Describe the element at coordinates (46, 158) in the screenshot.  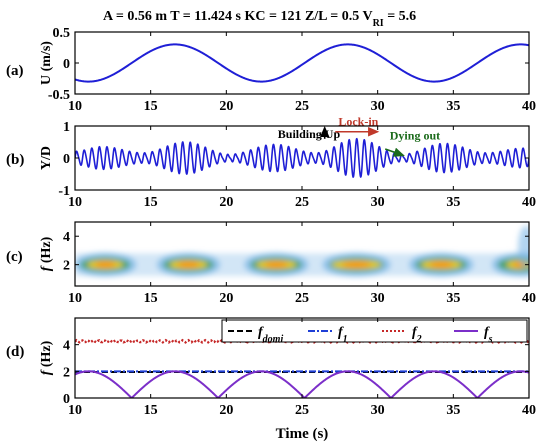
I see `y-axis-label: Y/D` at that location.